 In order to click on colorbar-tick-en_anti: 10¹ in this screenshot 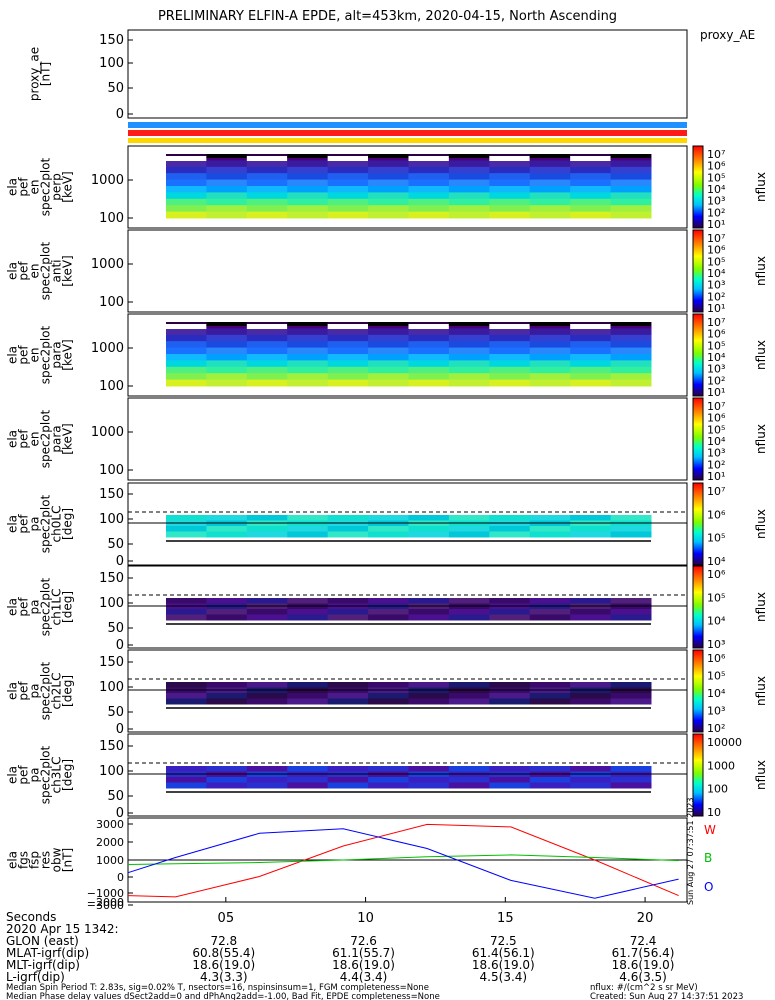, I will do `click(716, 308)`.